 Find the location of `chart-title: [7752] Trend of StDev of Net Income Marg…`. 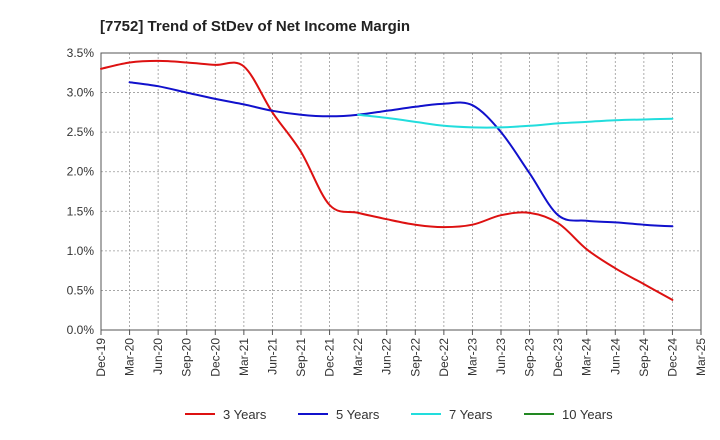

chart-title: [7752] Trend of StDev of Net Income Marg… is located at coordinates (255, 26).